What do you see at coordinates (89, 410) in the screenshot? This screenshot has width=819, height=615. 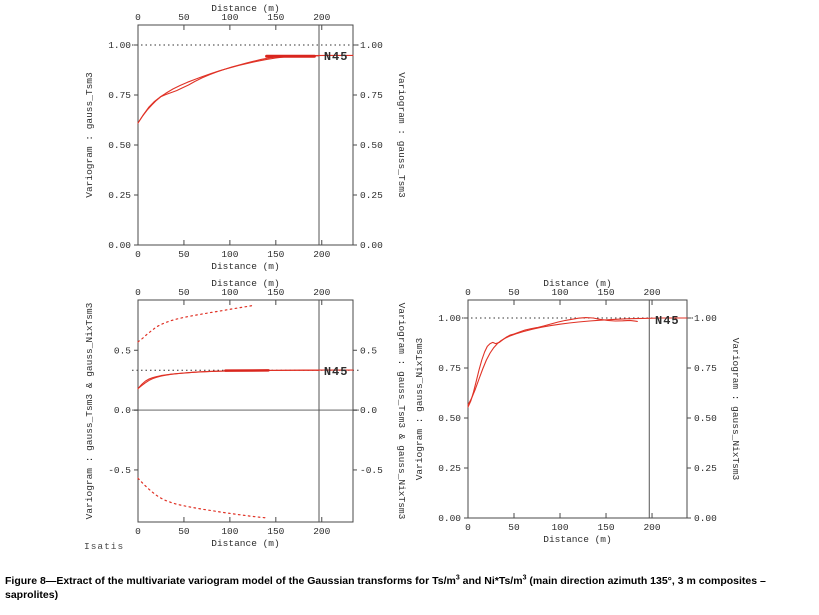 I see `y-axis-title-left: Variogram : gauss_Tsm3 & gauss_NixTsm3` at bounding box center [89, 410].